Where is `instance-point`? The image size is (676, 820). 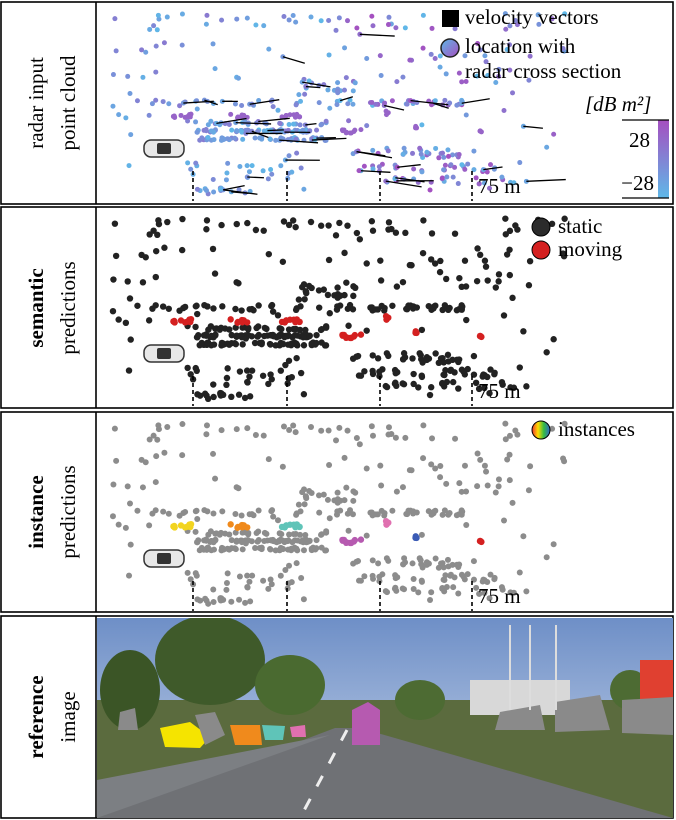 instance-point is located at coordinates (290, 524).